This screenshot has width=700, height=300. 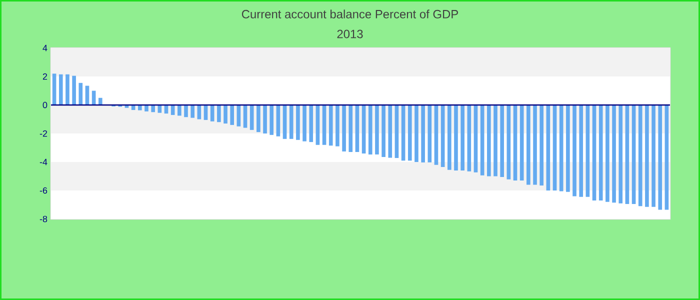 What do you see at coordinates (44, 219) in the screenshot?
I see `y-tick-label: -8` at bounding box center [44, 219].